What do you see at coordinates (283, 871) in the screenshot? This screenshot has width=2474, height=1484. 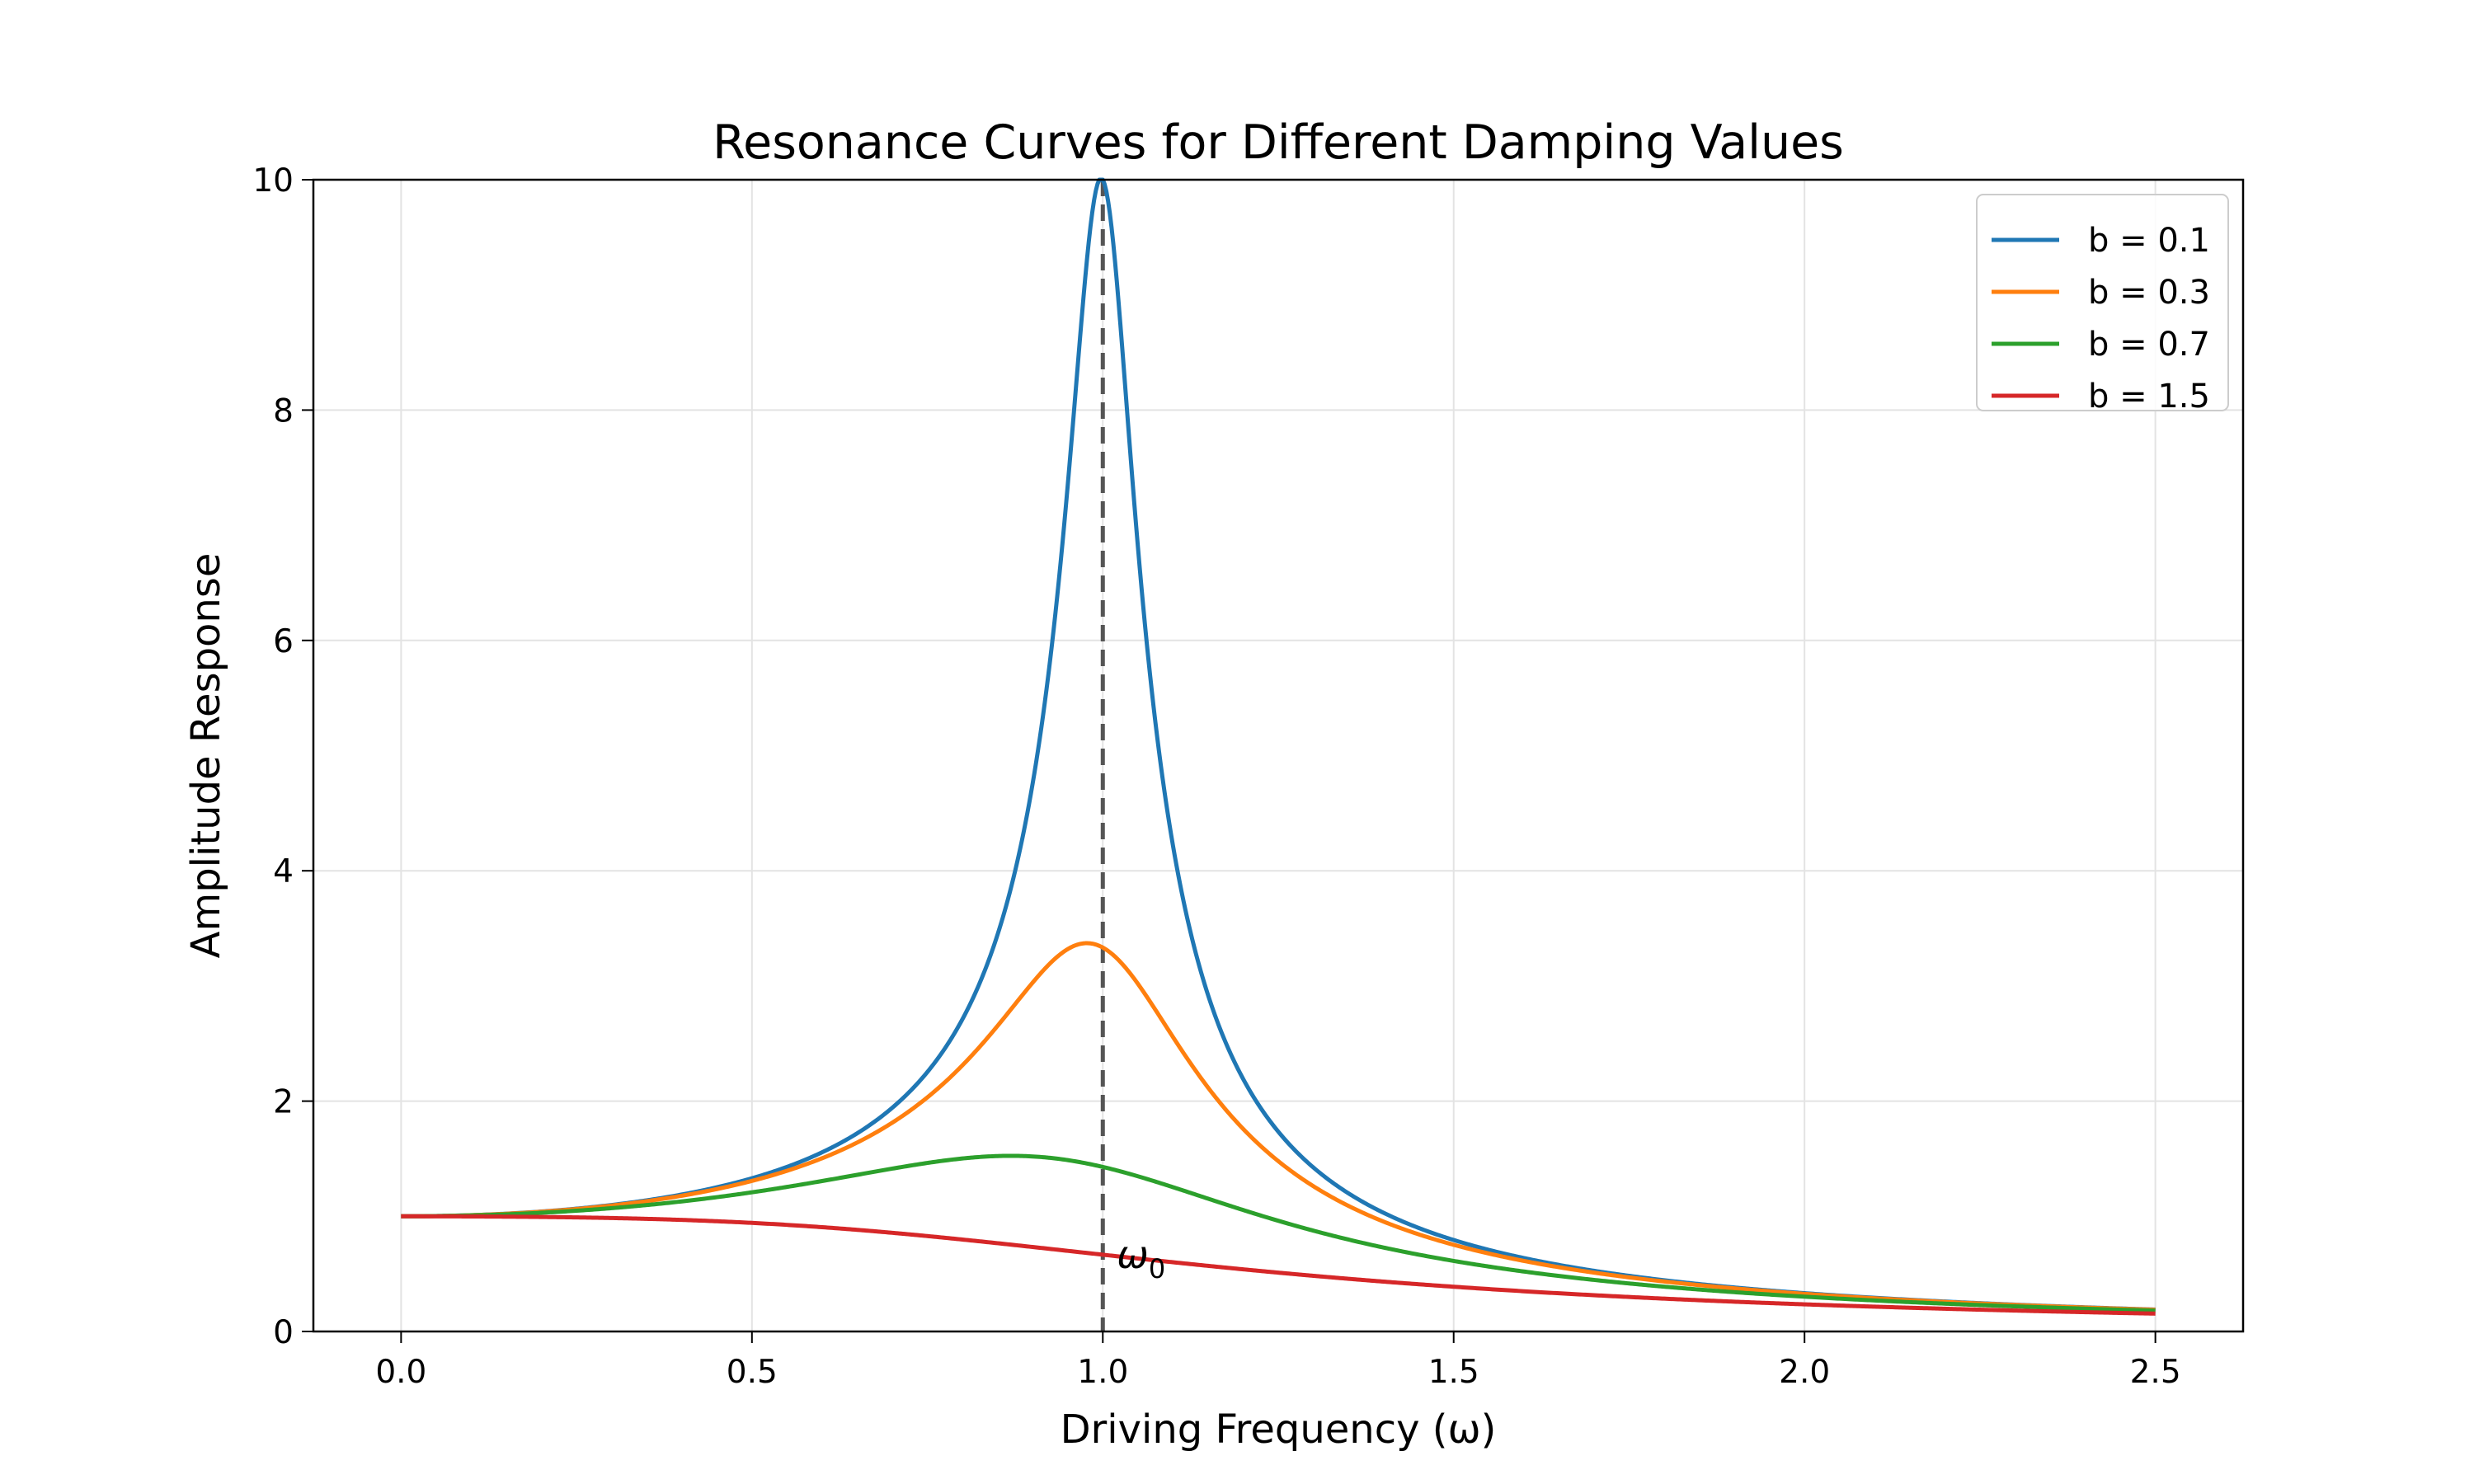 I see `y-tick-label: 4` at bounding box center [283, 871].